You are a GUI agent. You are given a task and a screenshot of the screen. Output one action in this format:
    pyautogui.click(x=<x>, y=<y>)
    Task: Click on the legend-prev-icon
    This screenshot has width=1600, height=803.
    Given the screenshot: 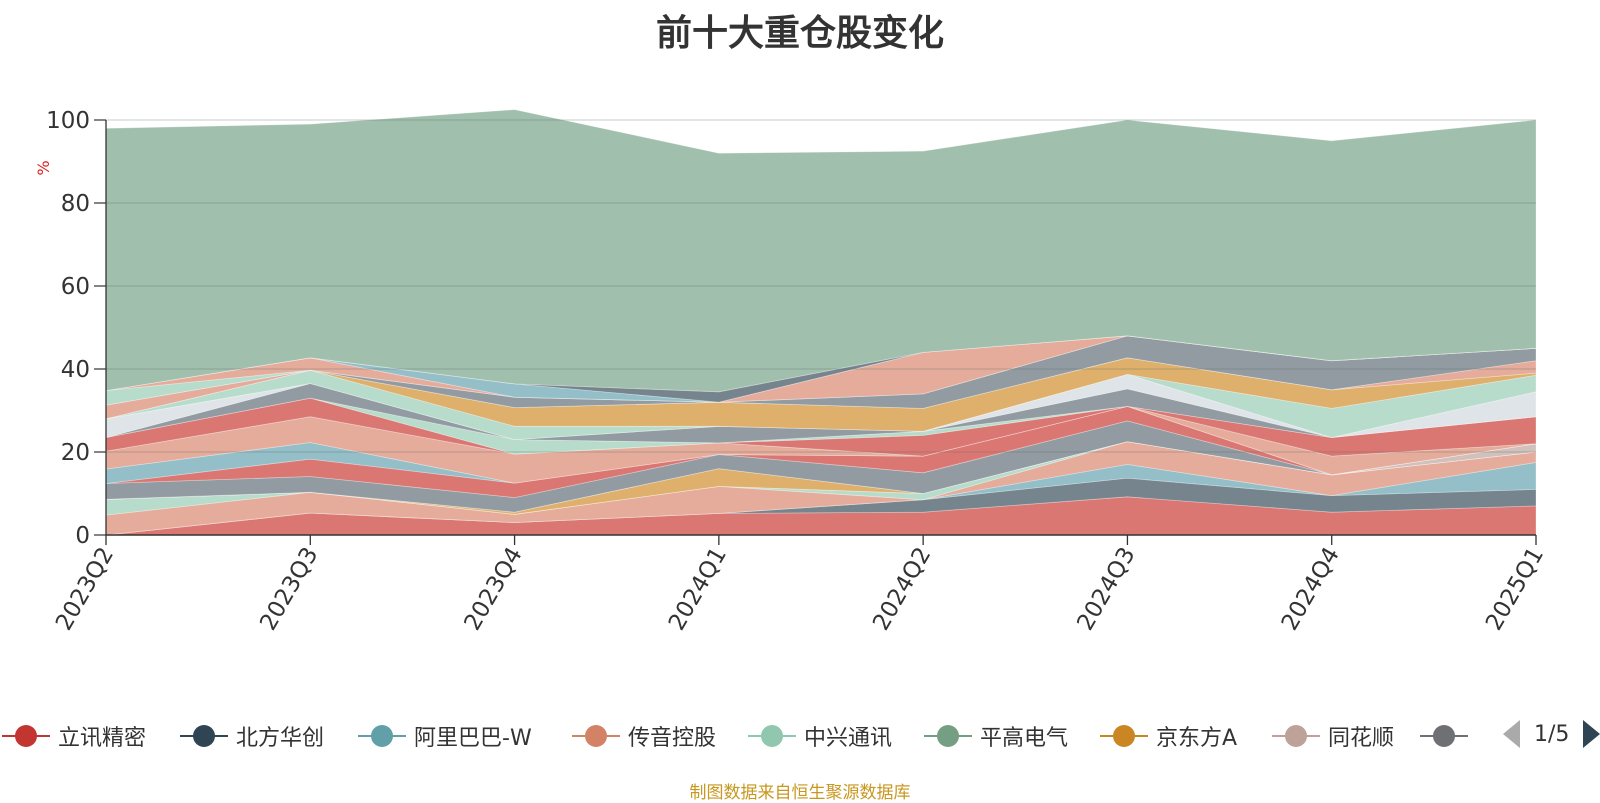 What is the action you would take?
    pyautogui.click(x=1512, y=734)
    